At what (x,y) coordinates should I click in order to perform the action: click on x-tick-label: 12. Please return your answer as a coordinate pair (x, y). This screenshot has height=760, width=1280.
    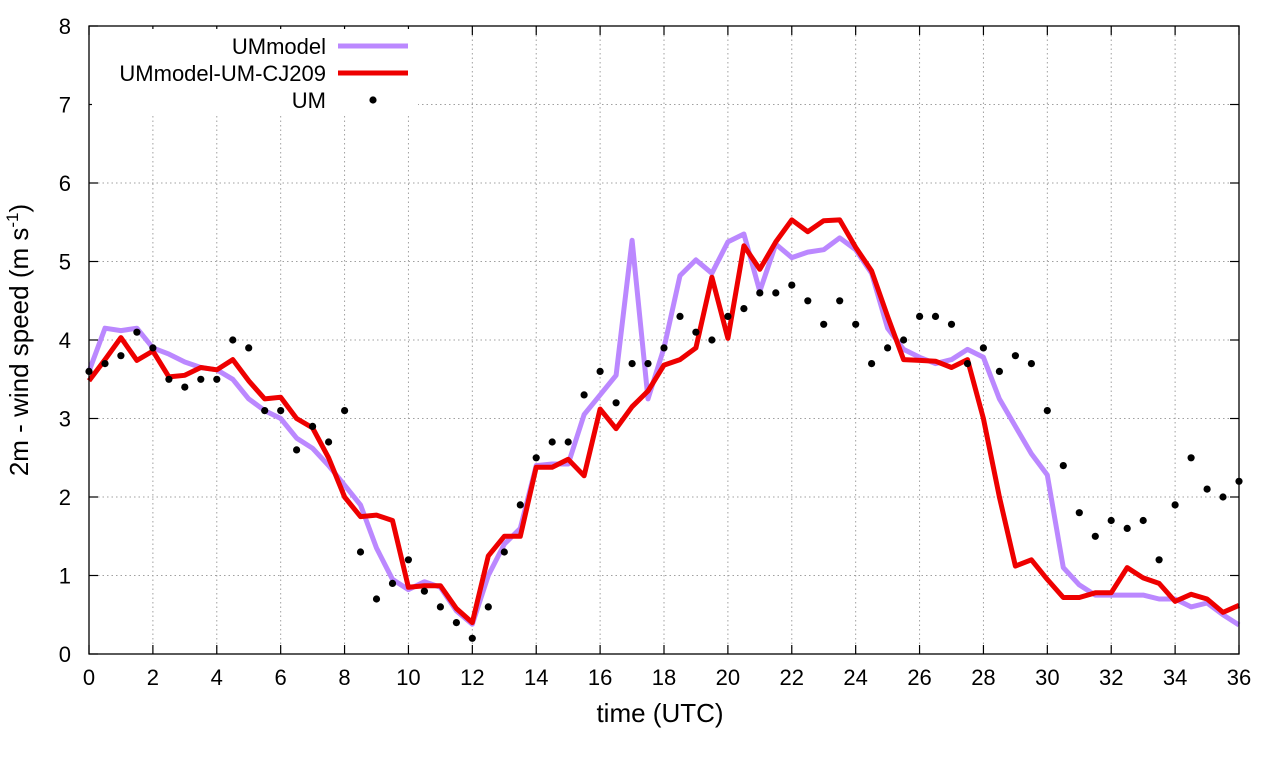
    Looking at the image, I should click on (472, 677).